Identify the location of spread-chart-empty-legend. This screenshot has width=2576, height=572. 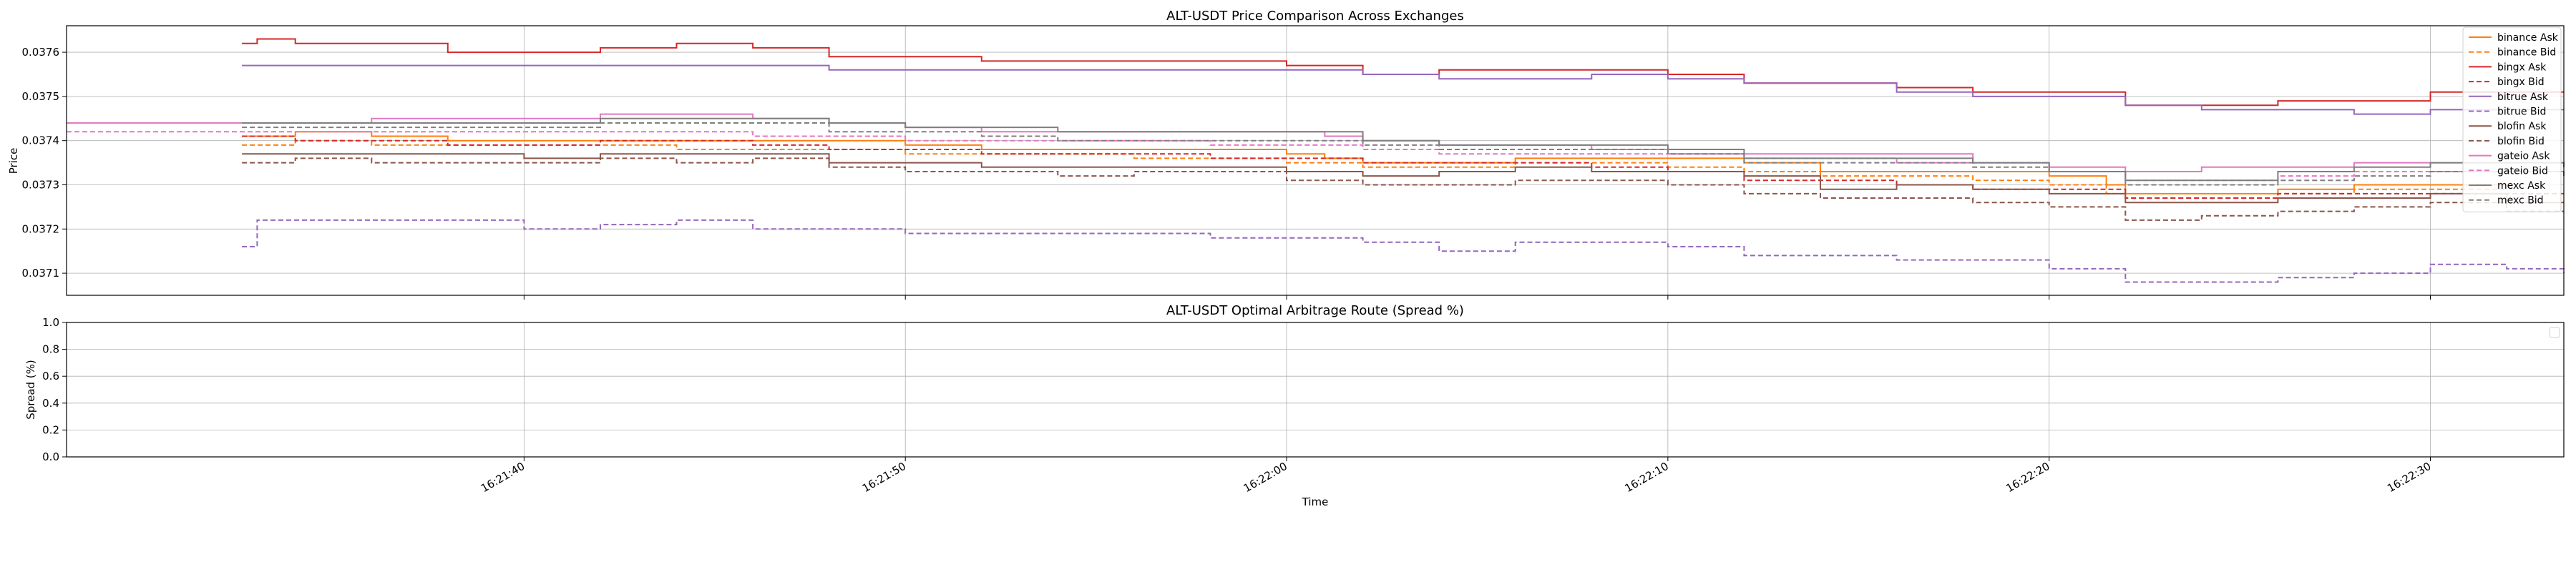
(2554, 332).